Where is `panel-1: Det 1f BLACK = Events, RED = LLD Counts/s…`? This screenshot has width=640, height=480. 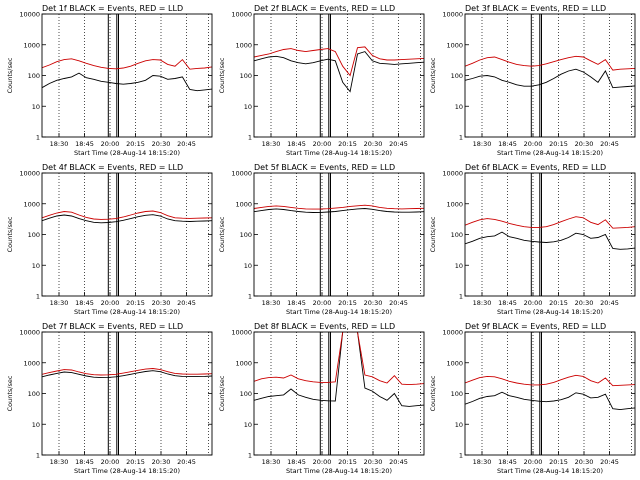 panel-1: Det 1f BLACK = Events, RED = LLD Counts/s… is located at coordinates (109, 80).